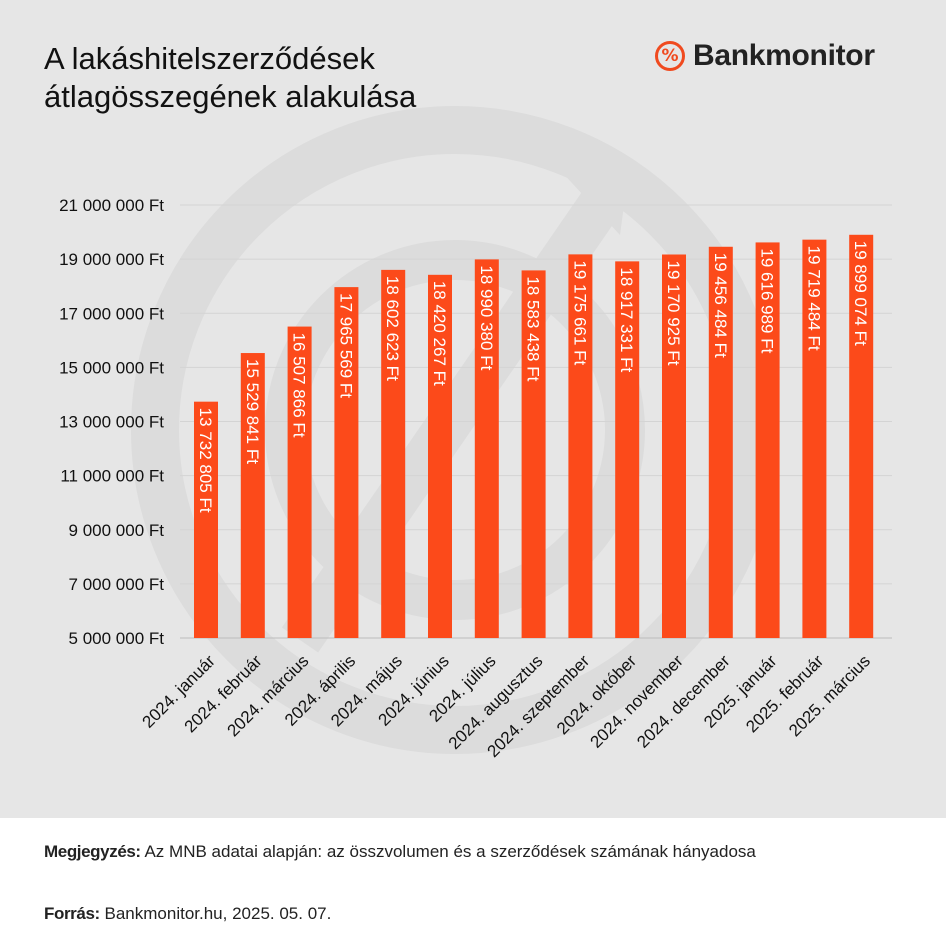 The width and height of the screenshot is (946, 946). Describe the element at coordinates (579, 312) in the screenshot. I see `bar-value-label: 19 175 661 Ft` at that location.